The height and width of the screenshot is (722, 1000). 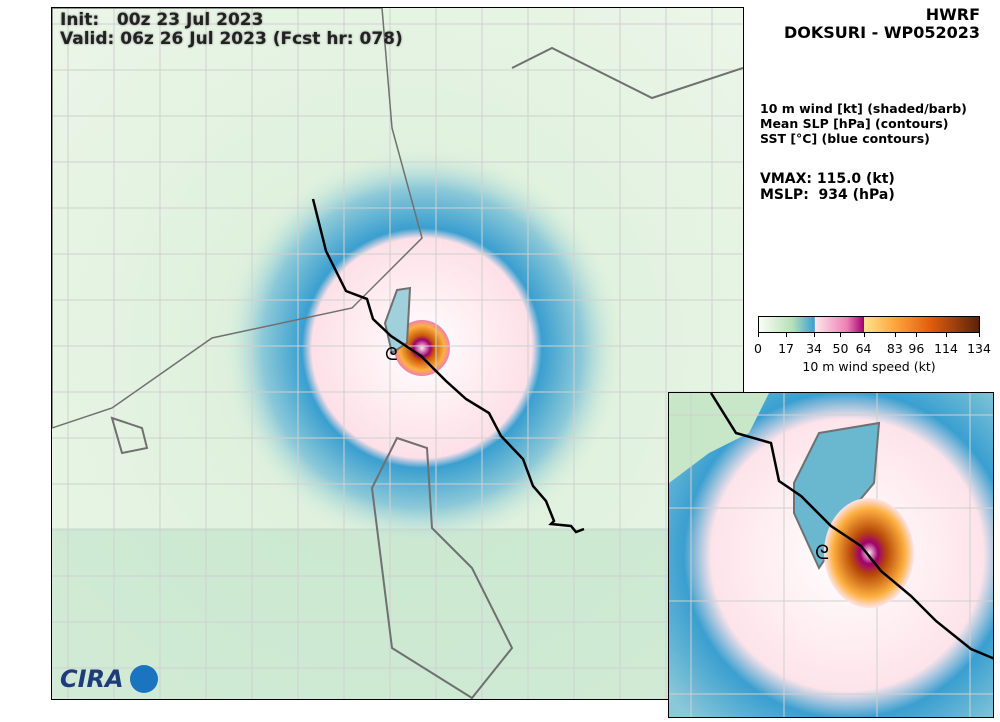 What do you see at coordinates (814, 348) in the screenshot?
I see `colorbar-tick-label: 34` at bounding box center [814, 348].